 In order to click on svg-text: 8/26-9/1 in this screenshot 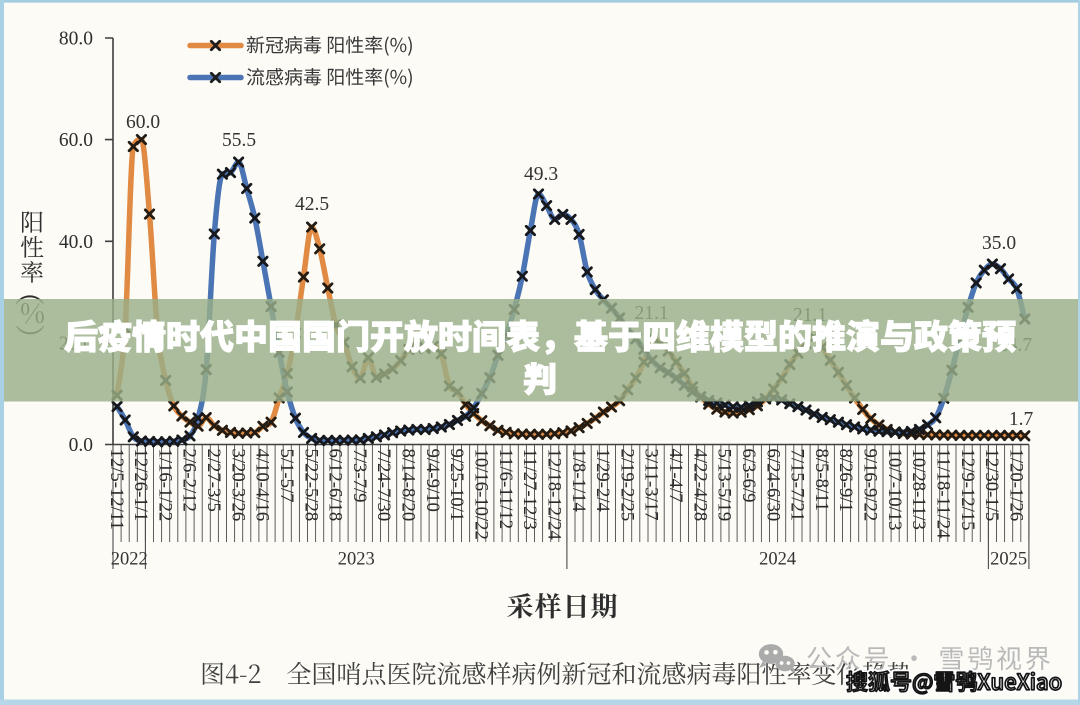, I will do `click(845, 480)`.